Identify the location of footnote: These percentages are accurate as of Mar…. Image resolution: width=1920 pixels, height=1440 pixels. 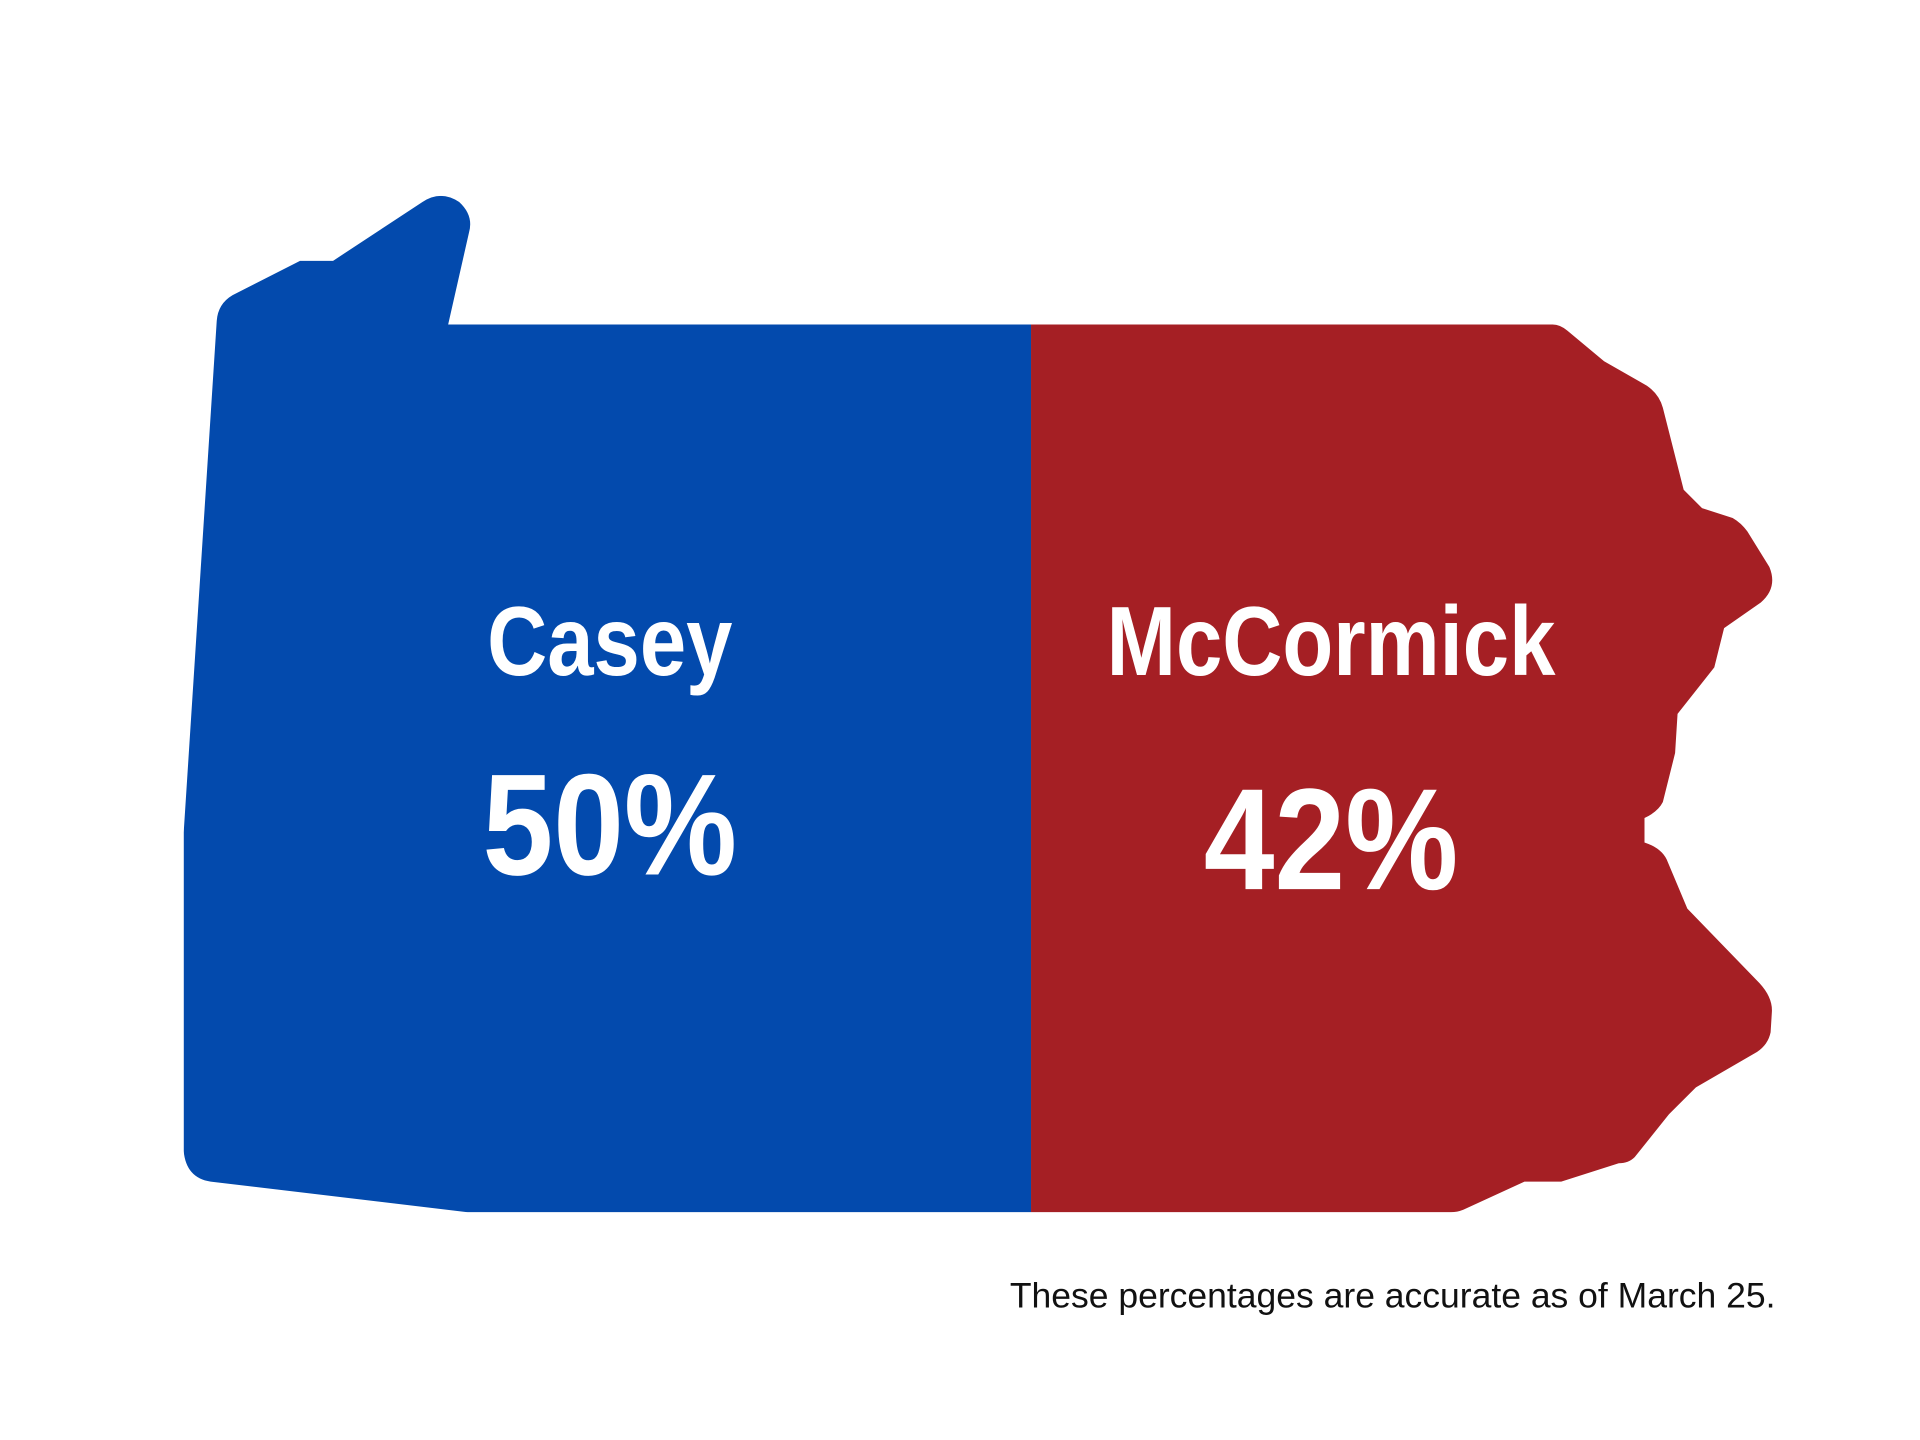
(1393, 1295).